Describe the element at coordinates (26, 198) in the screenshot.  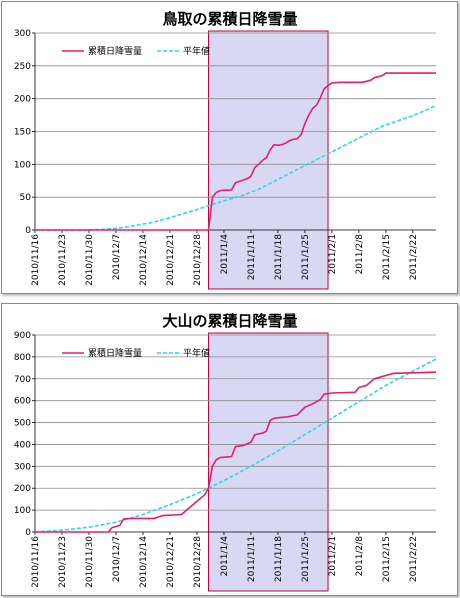
I see `y-tick-label: 50` at that location.